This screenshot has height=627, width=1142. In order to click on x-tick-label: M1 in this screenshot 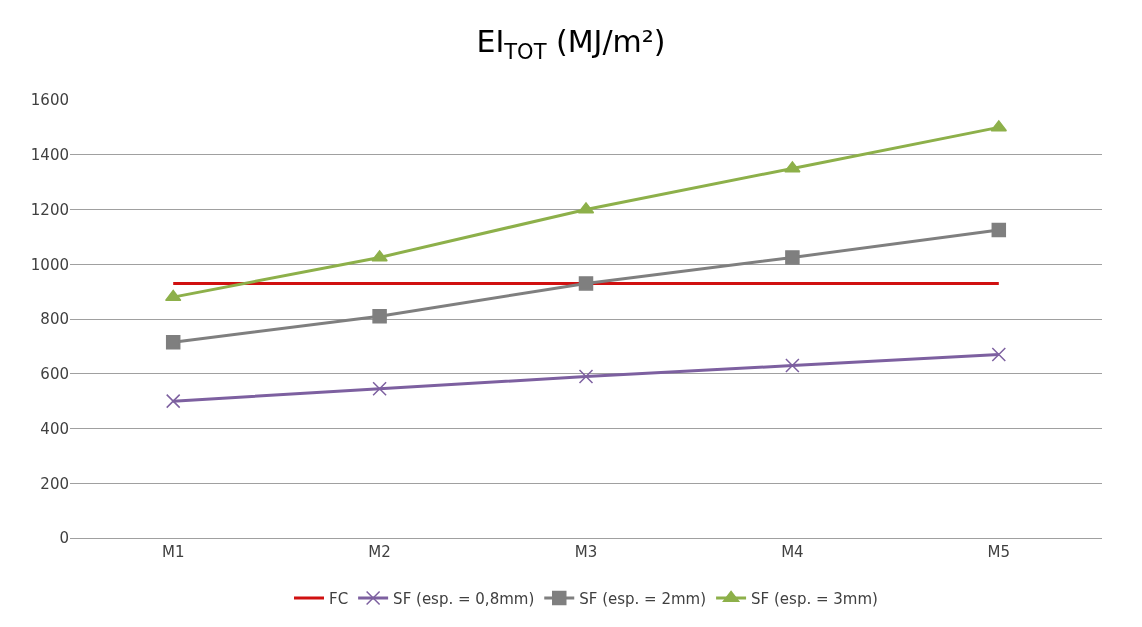, I will do `click(173, 552)`.